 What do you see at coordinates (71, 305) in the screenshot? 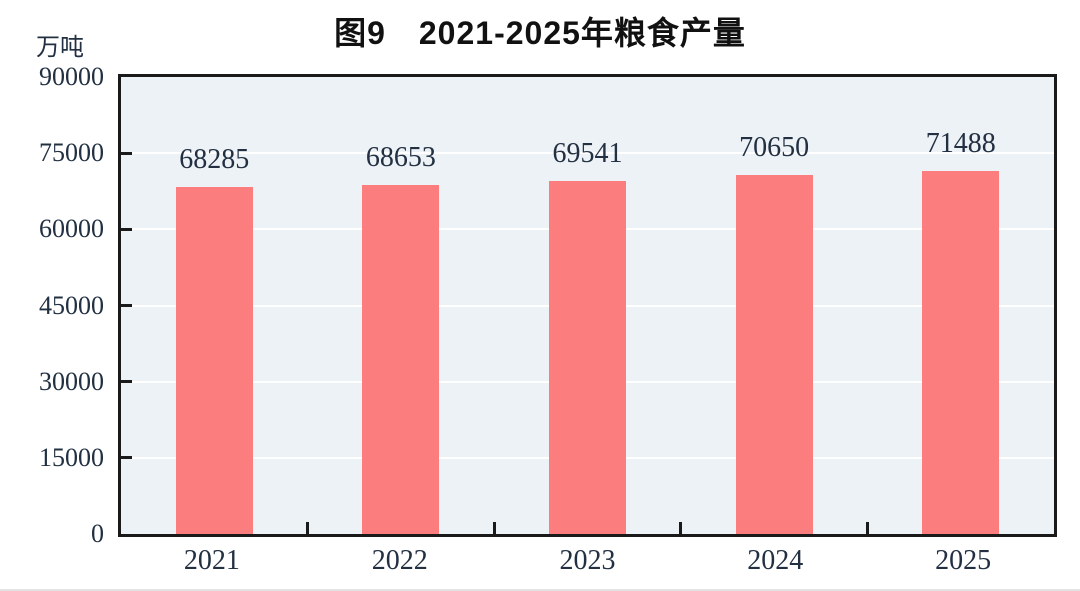
I see `y-axis-tick-label: 45000` at bounding box center [71, 305].